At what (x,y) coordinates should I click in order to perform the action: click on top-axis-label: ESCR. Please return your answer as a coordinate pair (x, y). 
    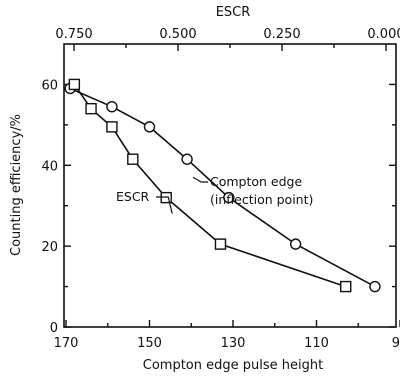
    Looking at the image, I should click on (233, 12).